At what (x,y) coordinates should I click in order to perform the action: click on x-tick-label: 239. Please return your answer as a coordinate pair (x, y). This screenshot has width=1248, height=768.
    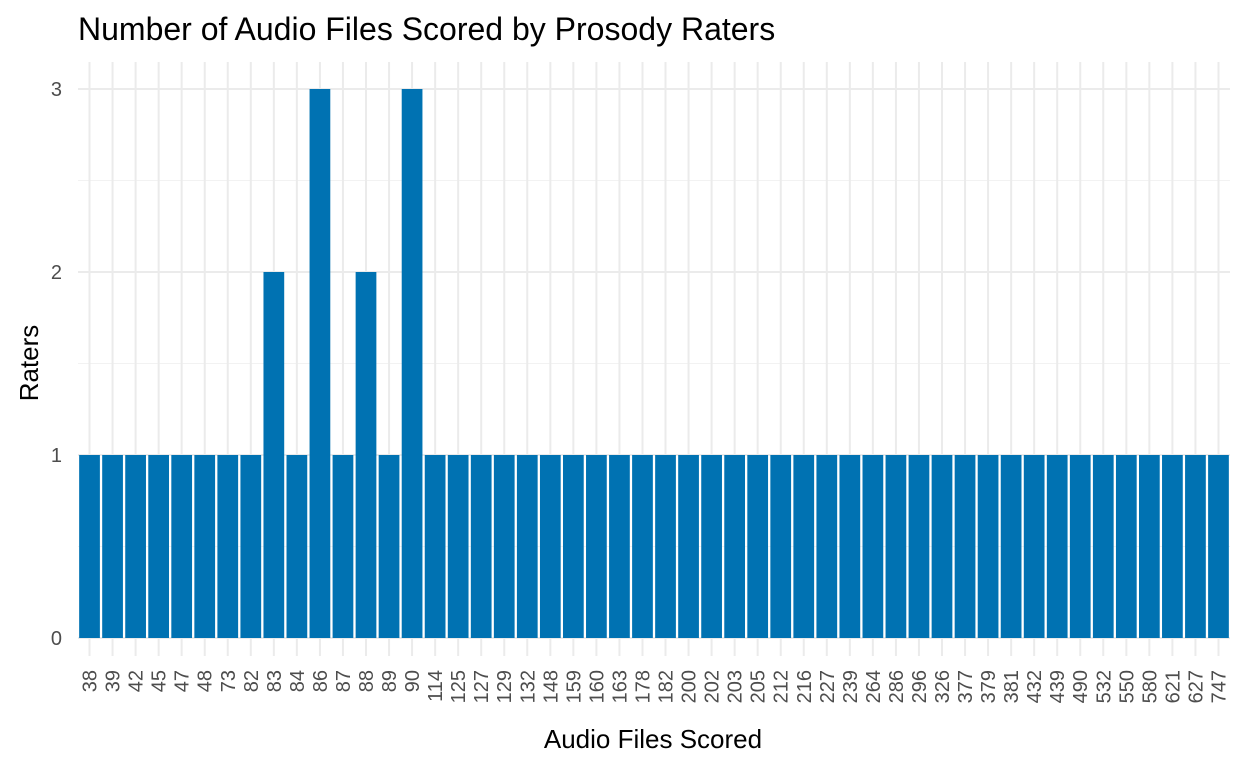
    Looking at the image, I should click on (851, 686).